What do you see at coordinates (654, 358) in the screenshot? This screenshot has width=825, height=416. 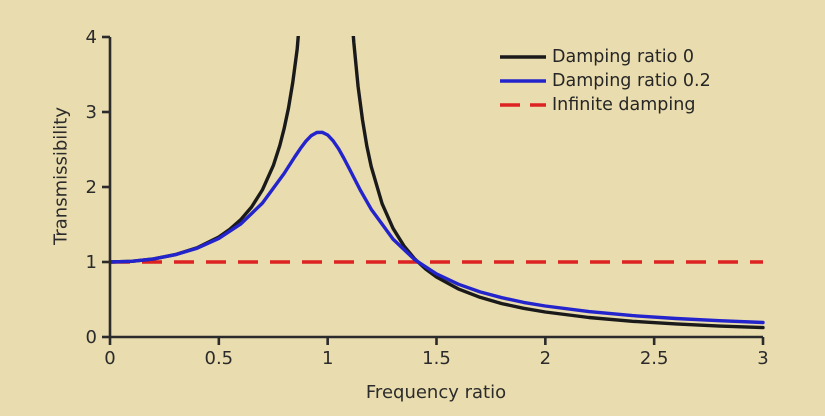 I see `x-tick-label: 2.5` at bounding box center [654, 358].